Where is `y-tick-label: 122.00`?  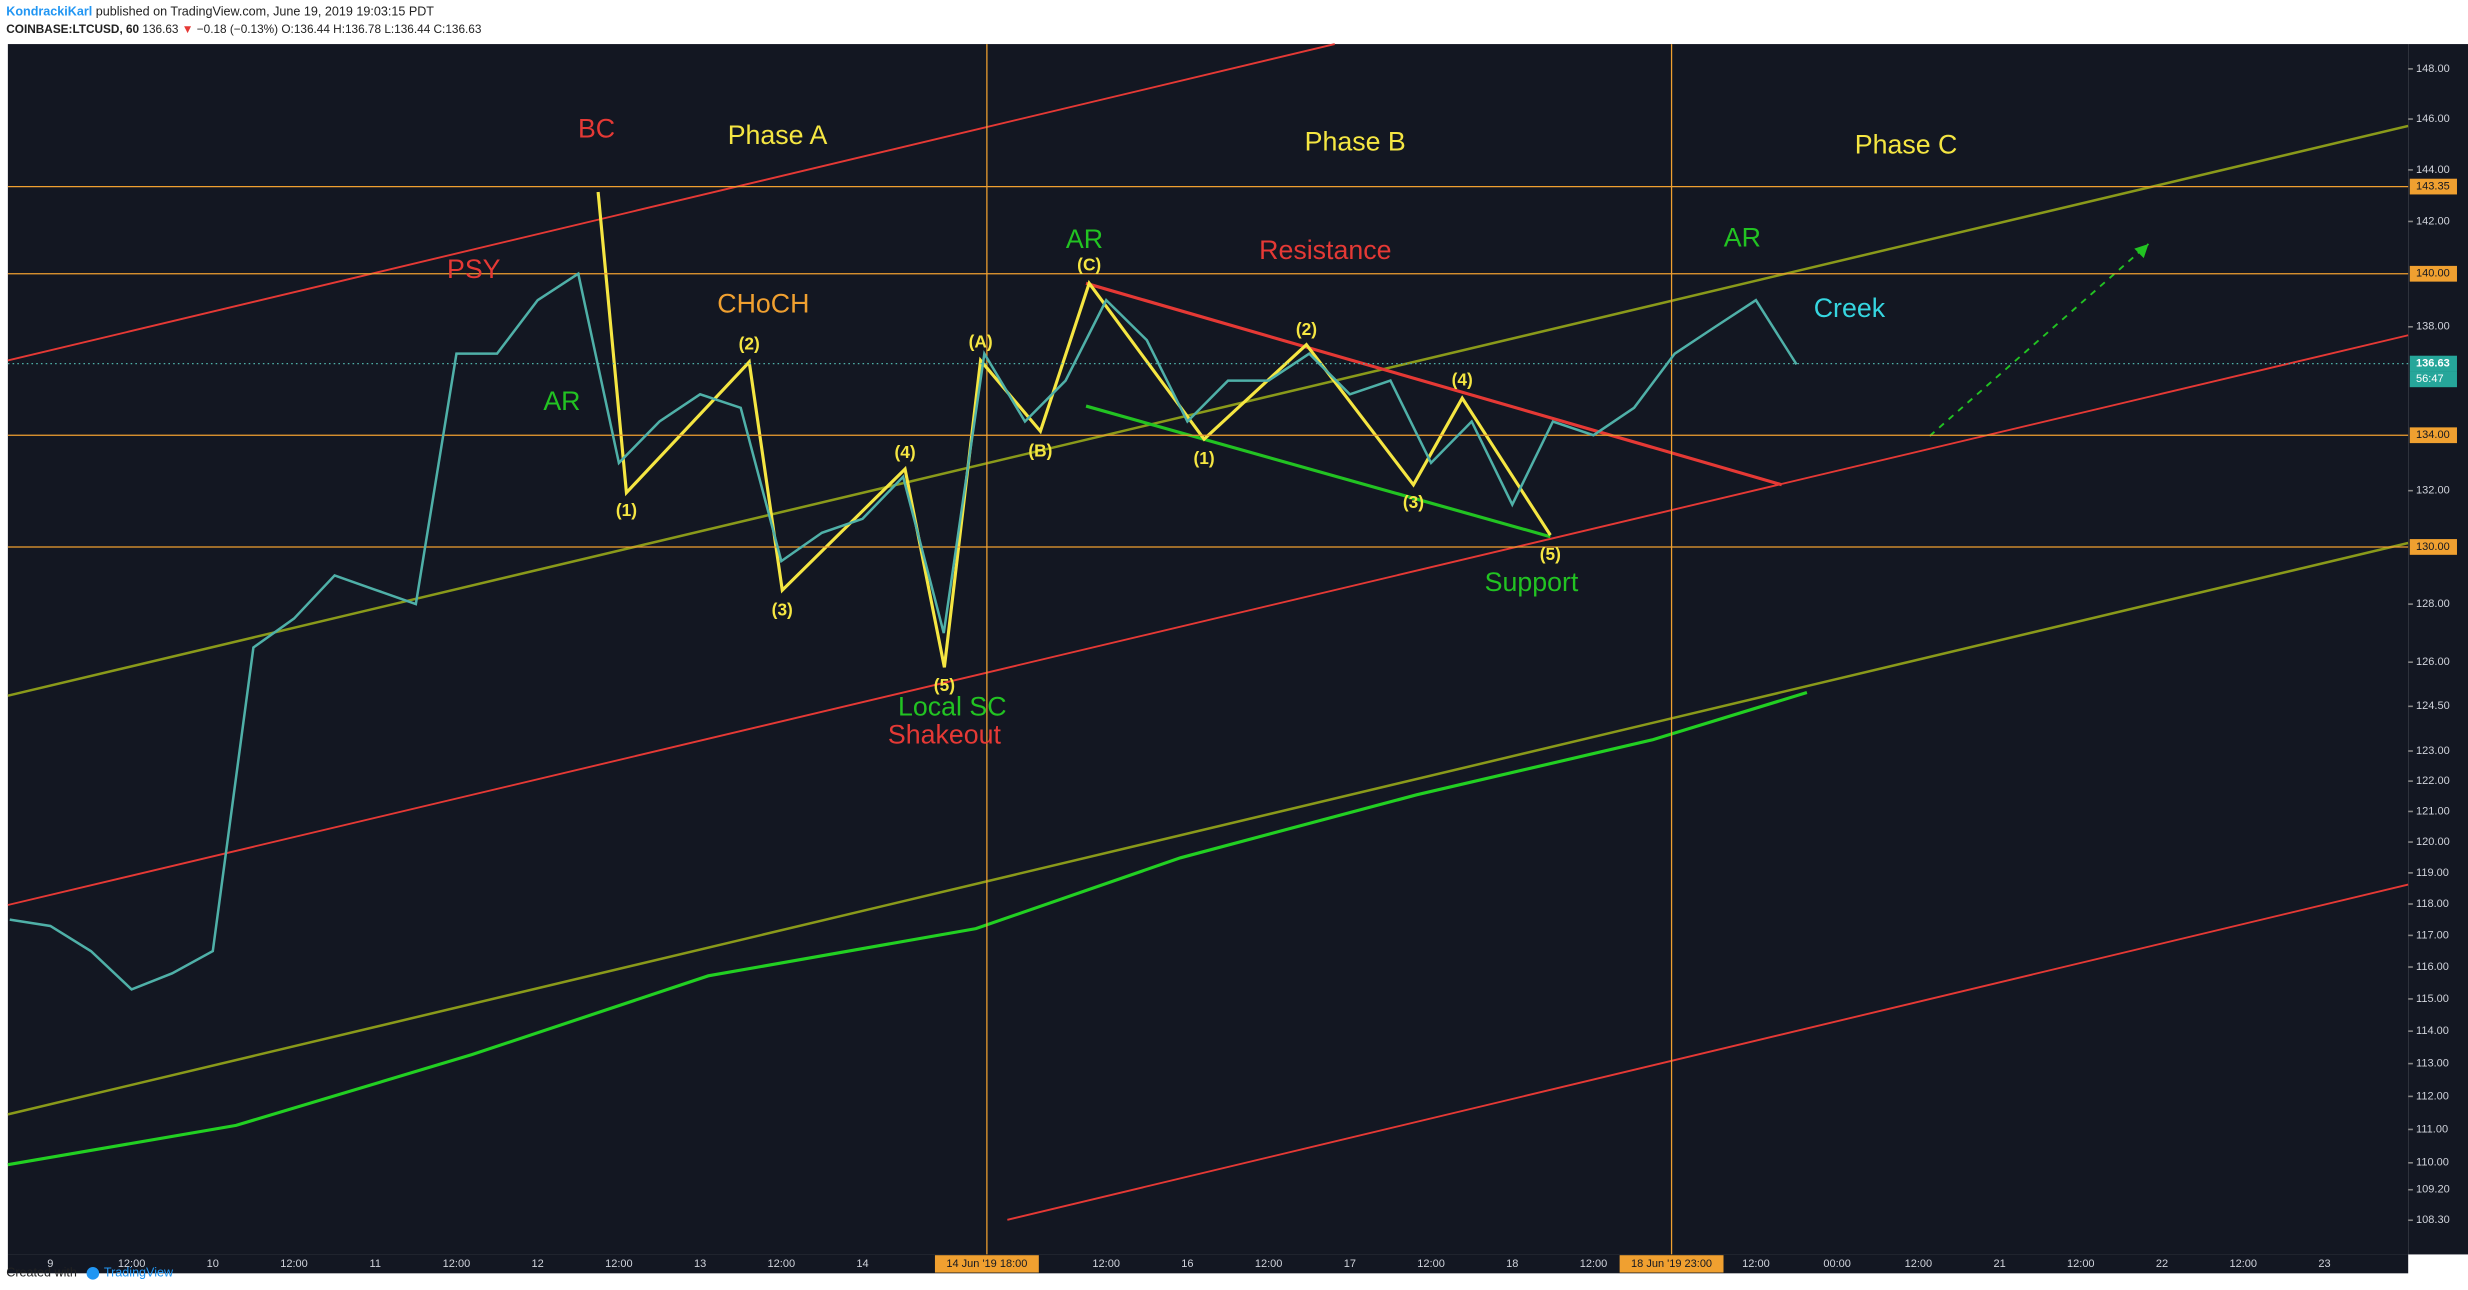
y-tick-label: 122.00 is located at coordinates (2433, 781).